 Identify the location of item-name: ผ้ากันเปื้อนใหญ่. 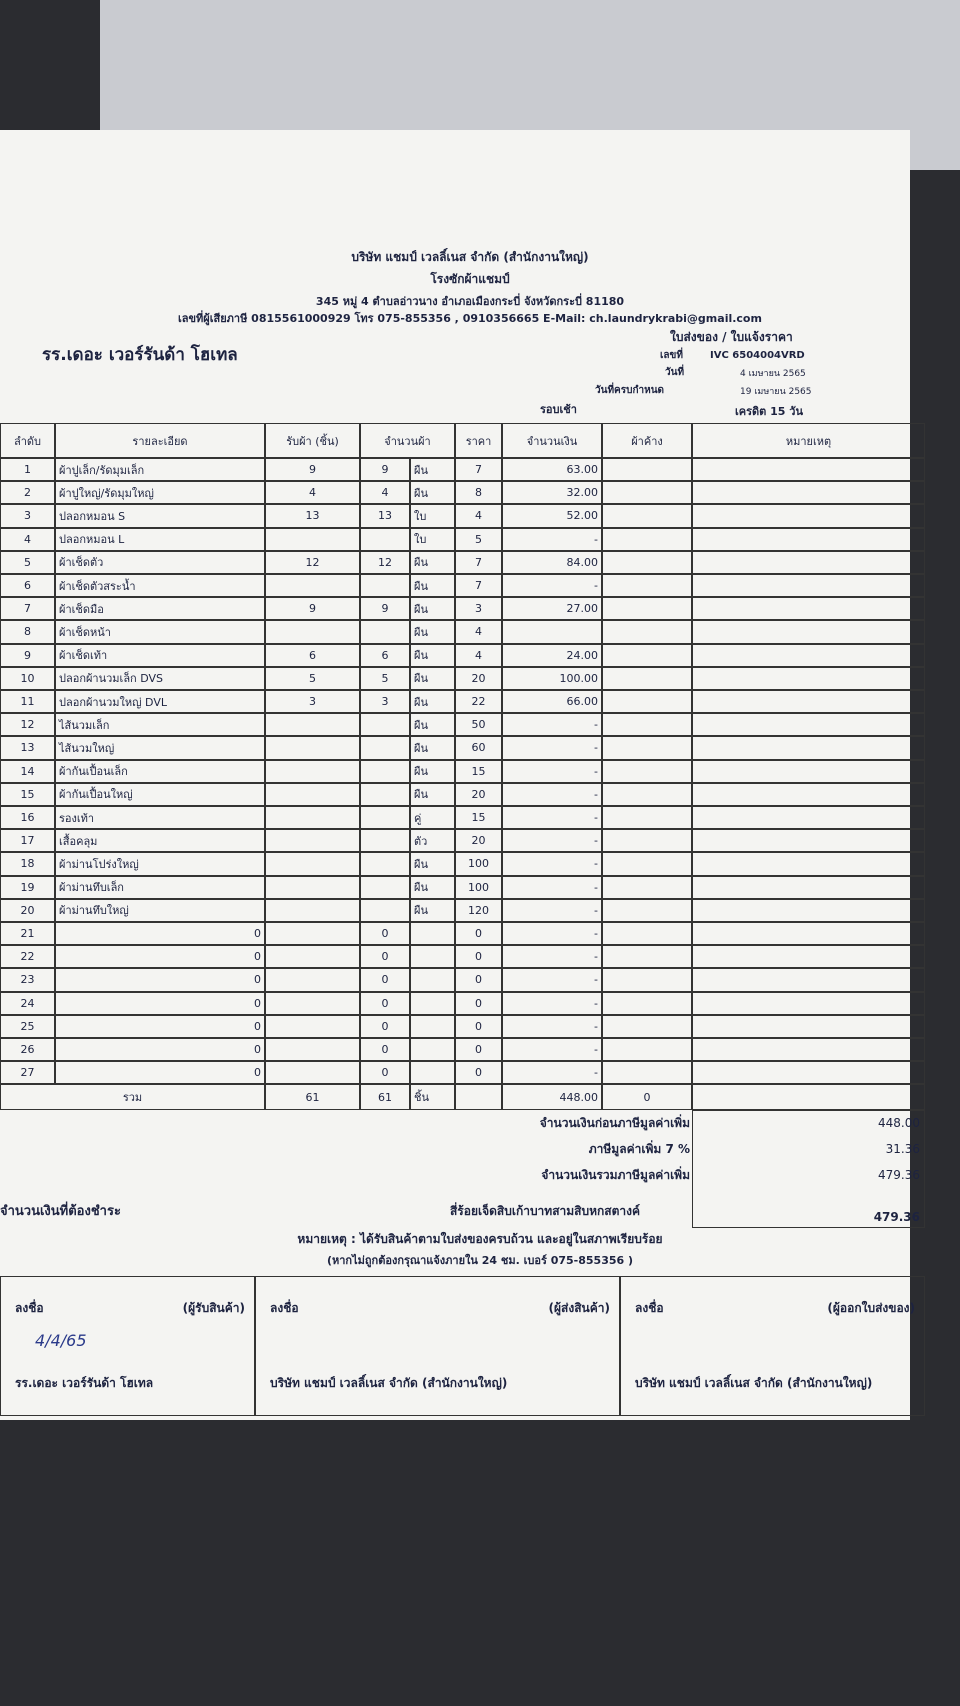
(160, 794).